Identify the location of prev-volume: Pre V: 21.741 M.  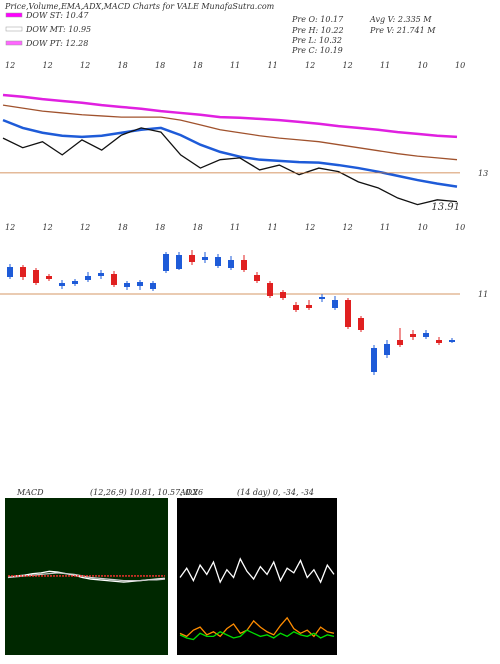
(402, 30).